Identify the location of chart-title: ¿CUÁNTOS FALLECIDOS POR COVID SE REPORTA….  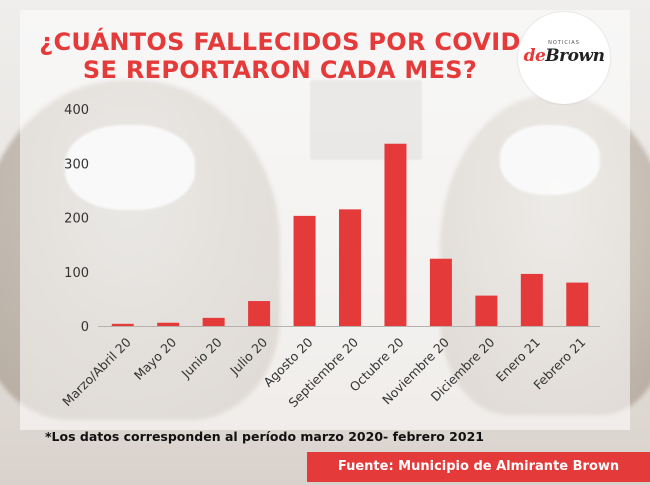
(280, 56).